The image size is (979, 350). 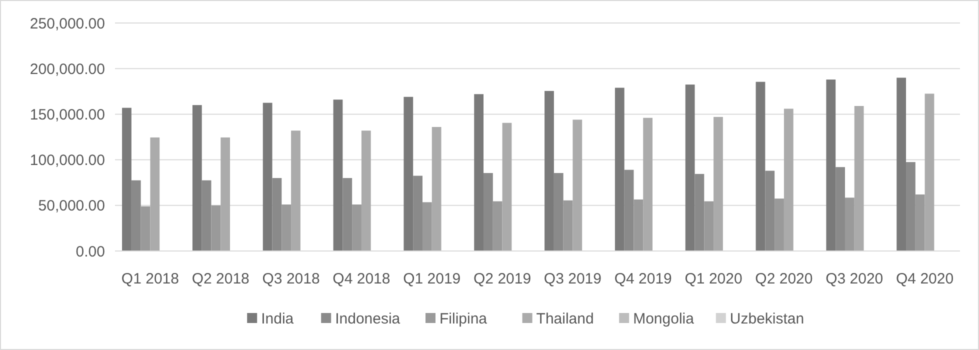 What do you see at coordinates (71, 206) in the screenshot?
I see `y-tick-label: 50,000.00` at bounding box center [71, 206].